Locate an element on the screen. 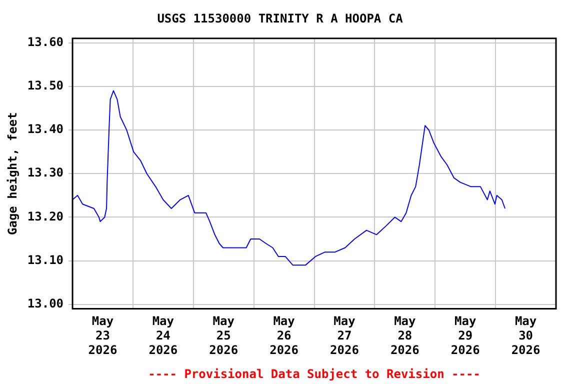 The width and height of the screenshot is (576, 384). x-tick-label: May 30 2026 is located at coordinates (525, 335).